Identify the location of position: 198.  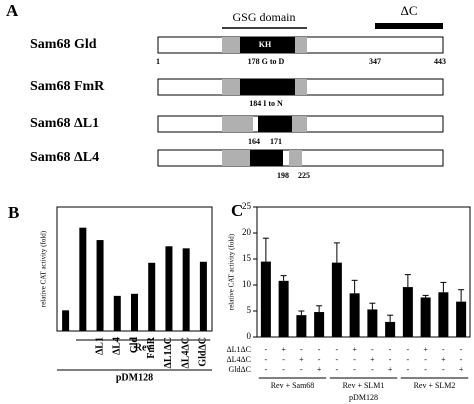
(283, 175).